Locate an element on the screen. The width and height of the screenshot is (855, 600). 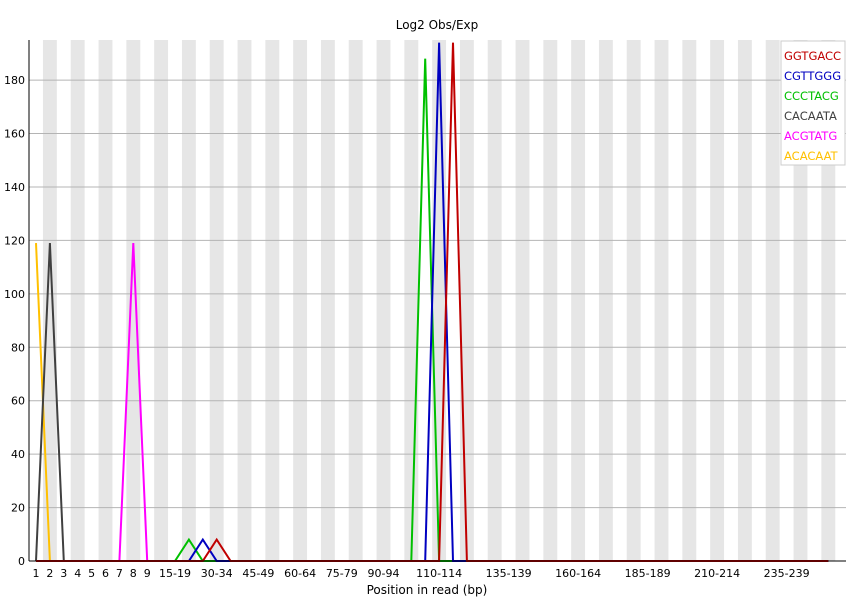
x-tick-label: 60-64 is located at coordinates (300, 573).